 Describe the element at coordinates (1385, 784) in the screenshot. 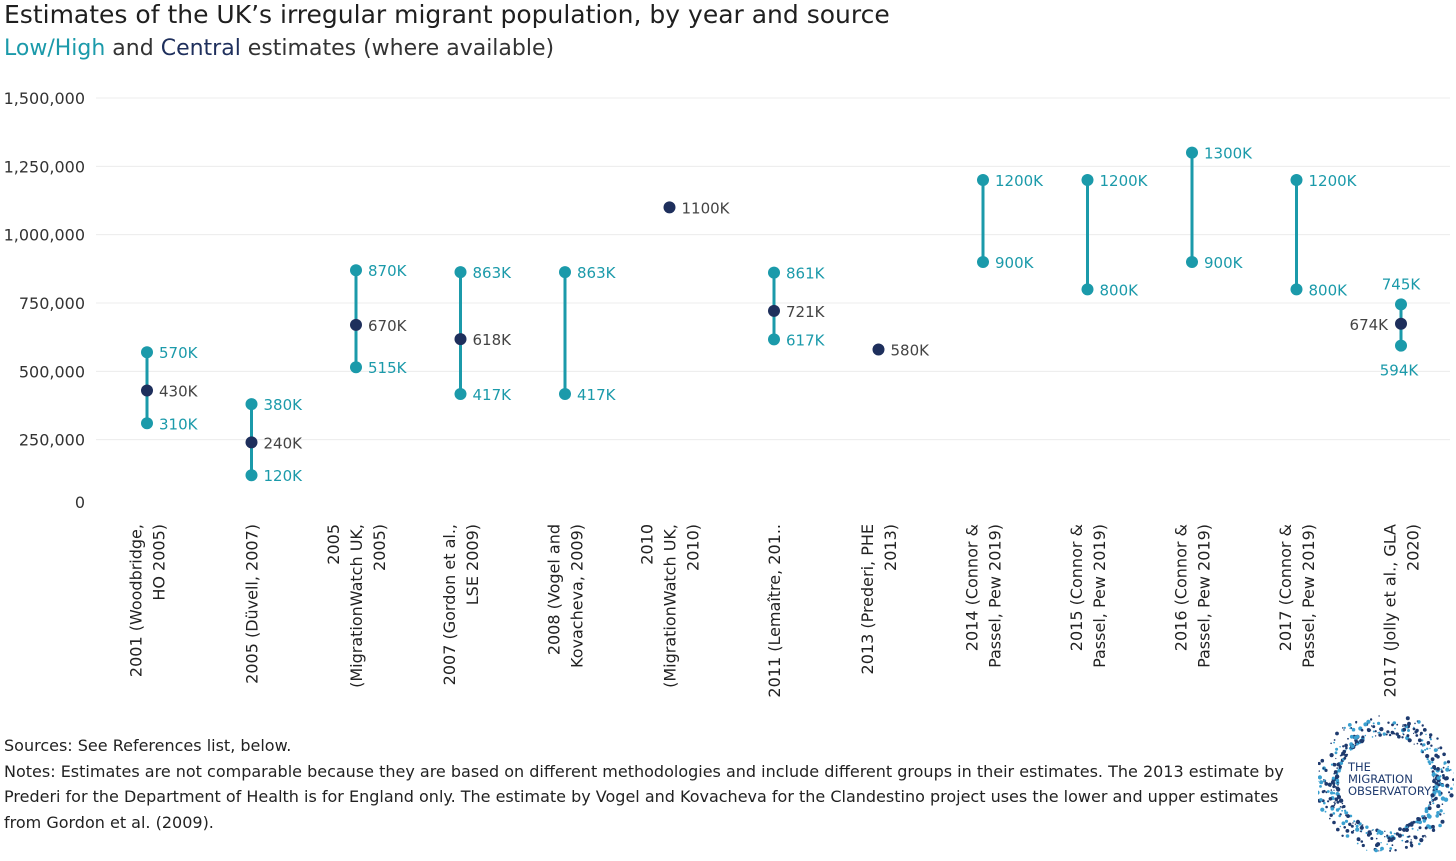

I see `logo-ring-icon` at that location.